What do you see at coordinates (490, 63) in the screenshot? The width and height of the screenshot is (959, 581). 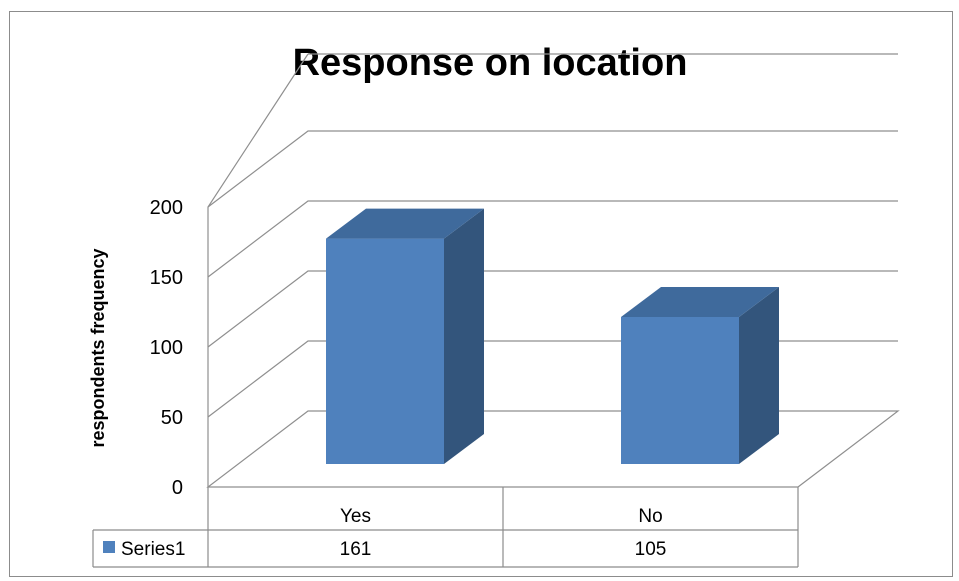 I see `chart-title: Response on location` at bounding box center [490, 63].